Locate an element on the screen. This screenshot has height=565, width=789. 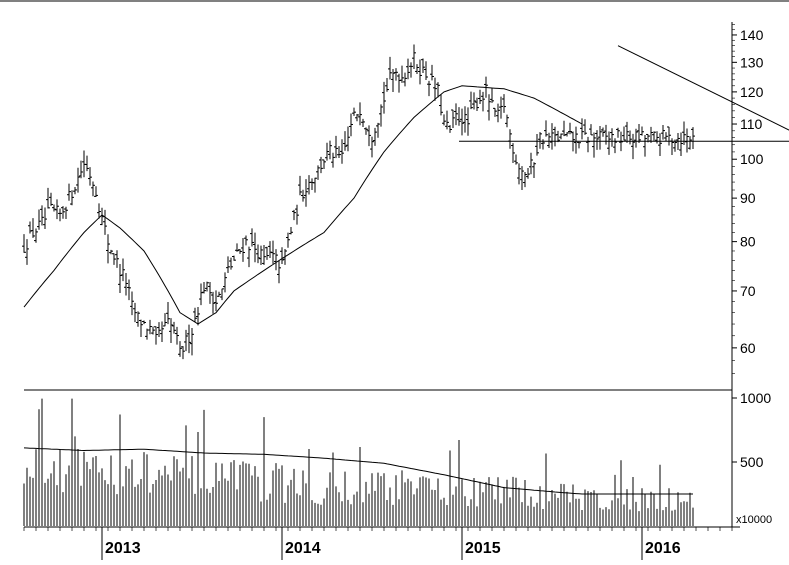
price-axis: 60 70 80 90 100 110 120 130 140 is located at coordinates (748, 199).